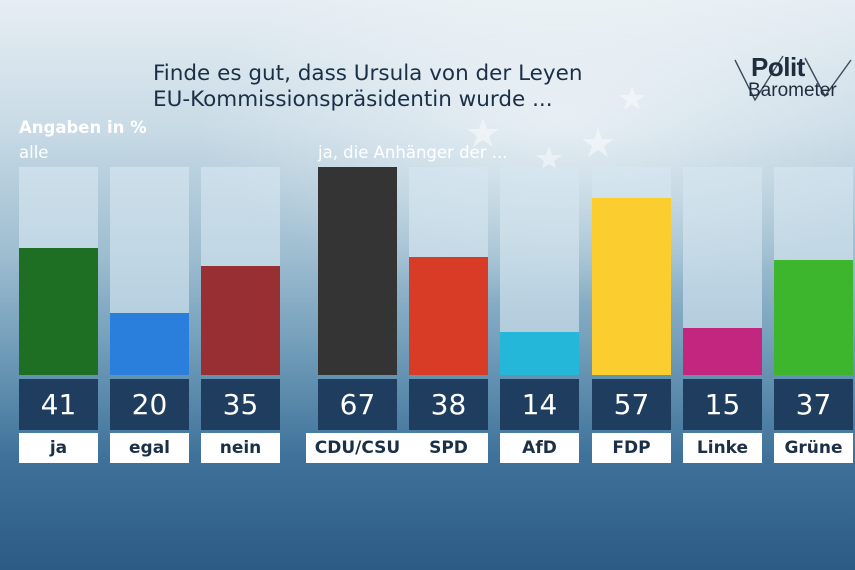 Image resolution: width=855 pixels, height=570 pixels. I want to click on category-label-linke: Linke, so click(722, 448).